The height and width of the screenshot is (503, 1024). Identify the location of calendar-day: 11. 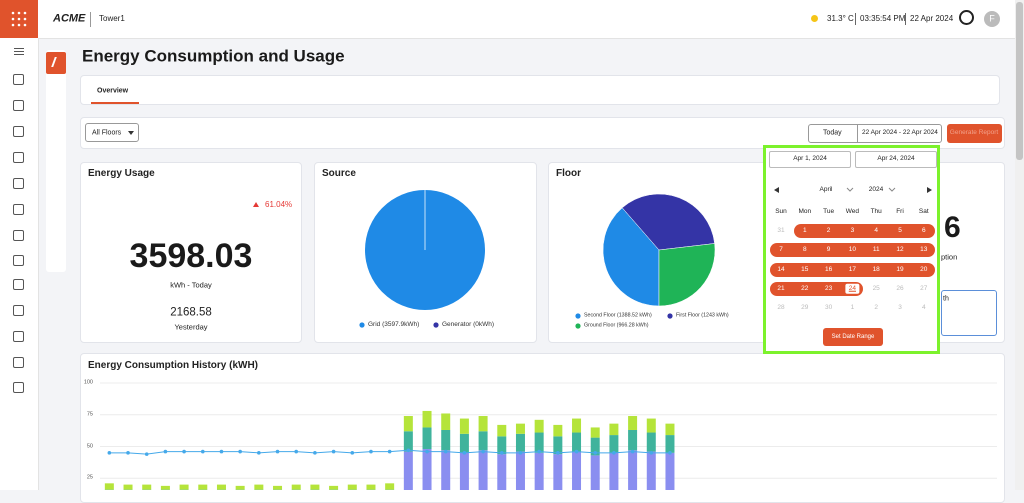
(876, 250).